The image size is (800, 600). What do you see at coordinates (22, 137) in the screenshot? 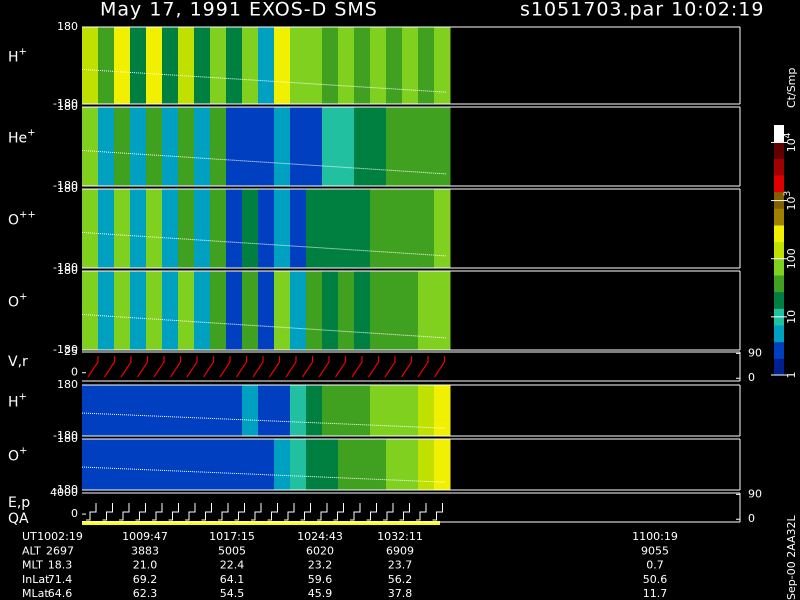
I see `panel-label: He+` at bounding box center [22, 137].